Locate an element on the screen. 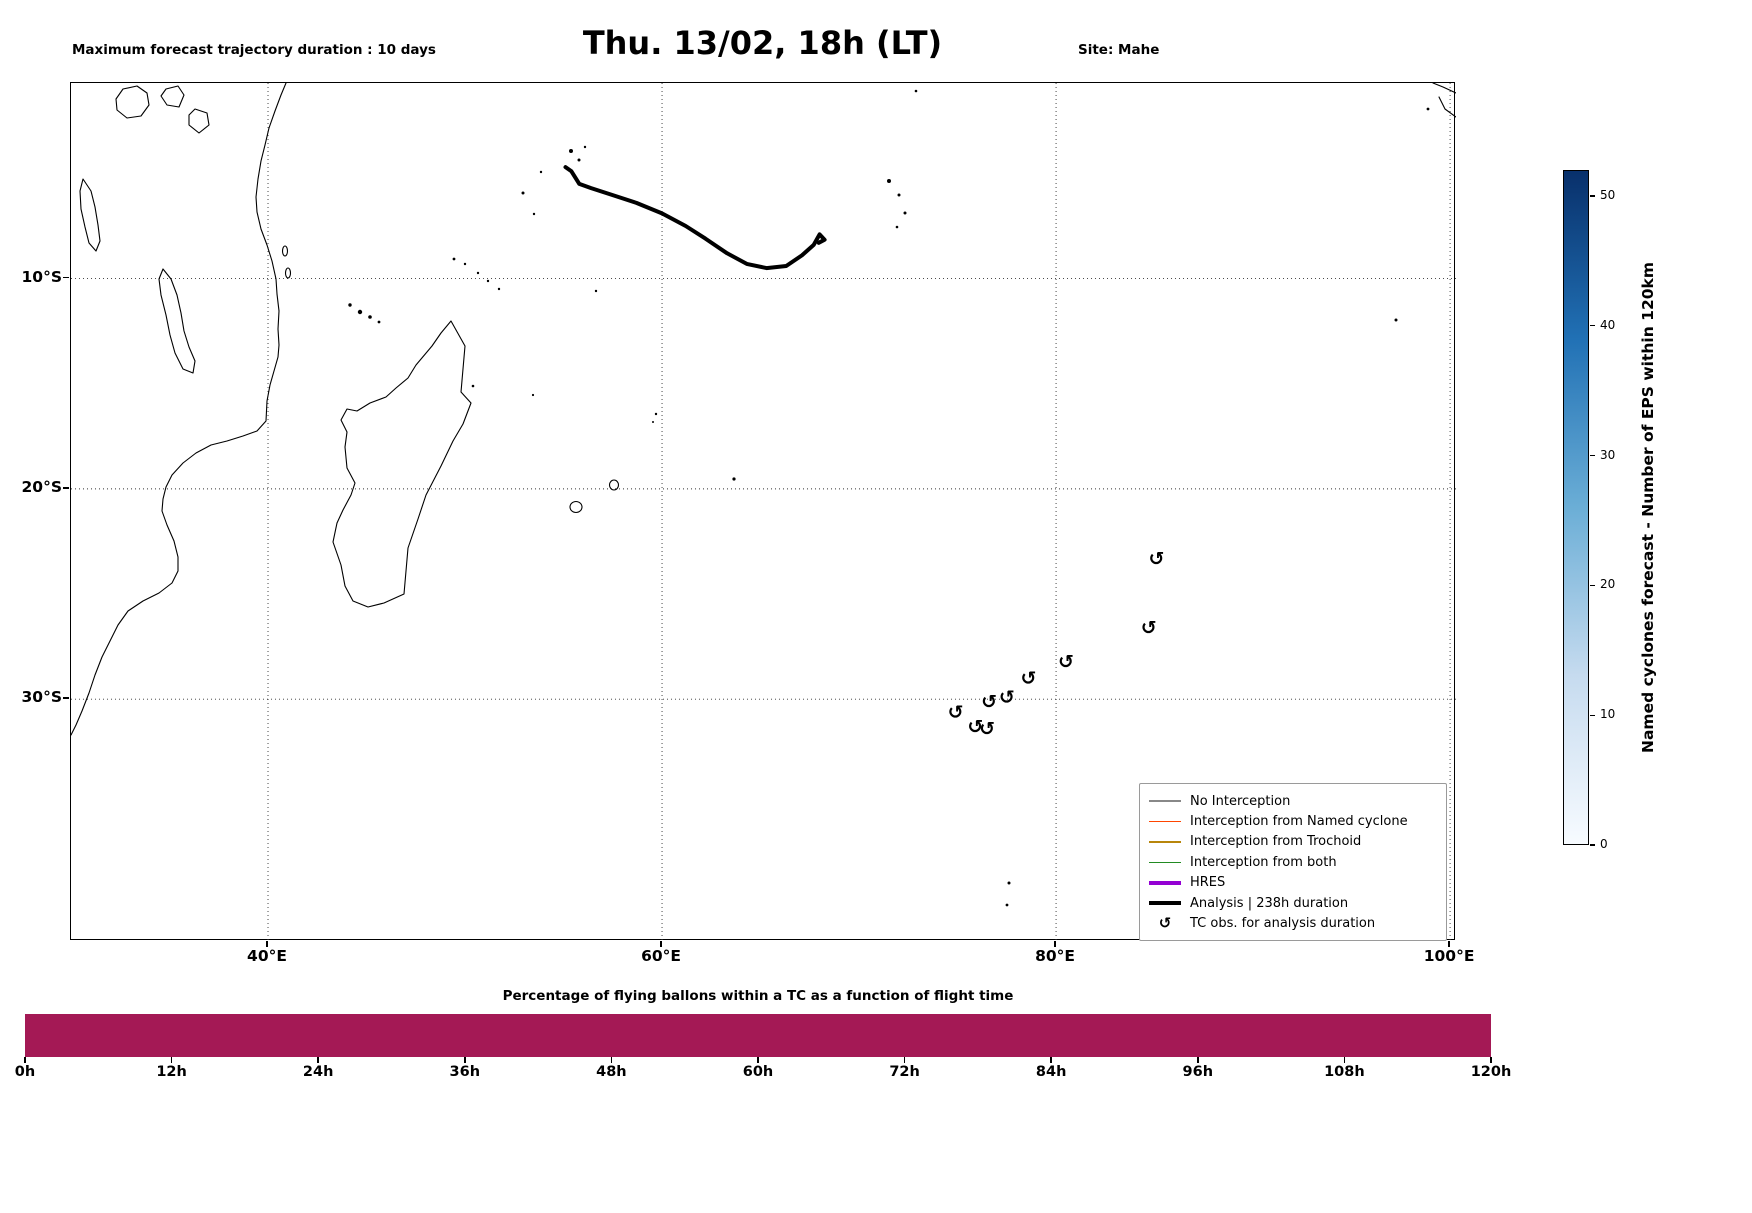  site-info-line: Site: Mahe is located at coordinates (1119, 50).